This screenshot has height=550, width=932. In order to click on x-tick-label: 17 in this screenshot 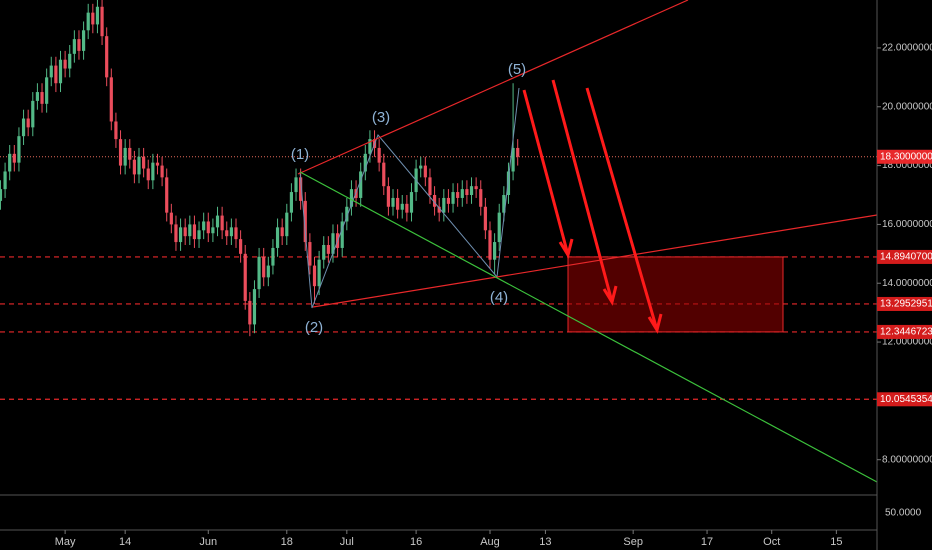, I will do `click(707, 542)`.